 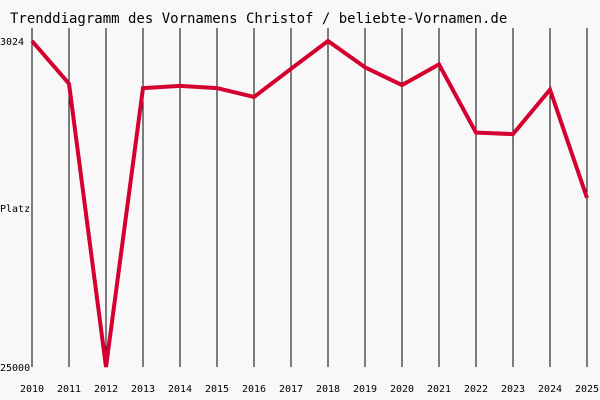 What do you see at coordinates (15, 209) in the screenshot?
I see `y-axis-label: Platz` at bounding box center [15, 209].